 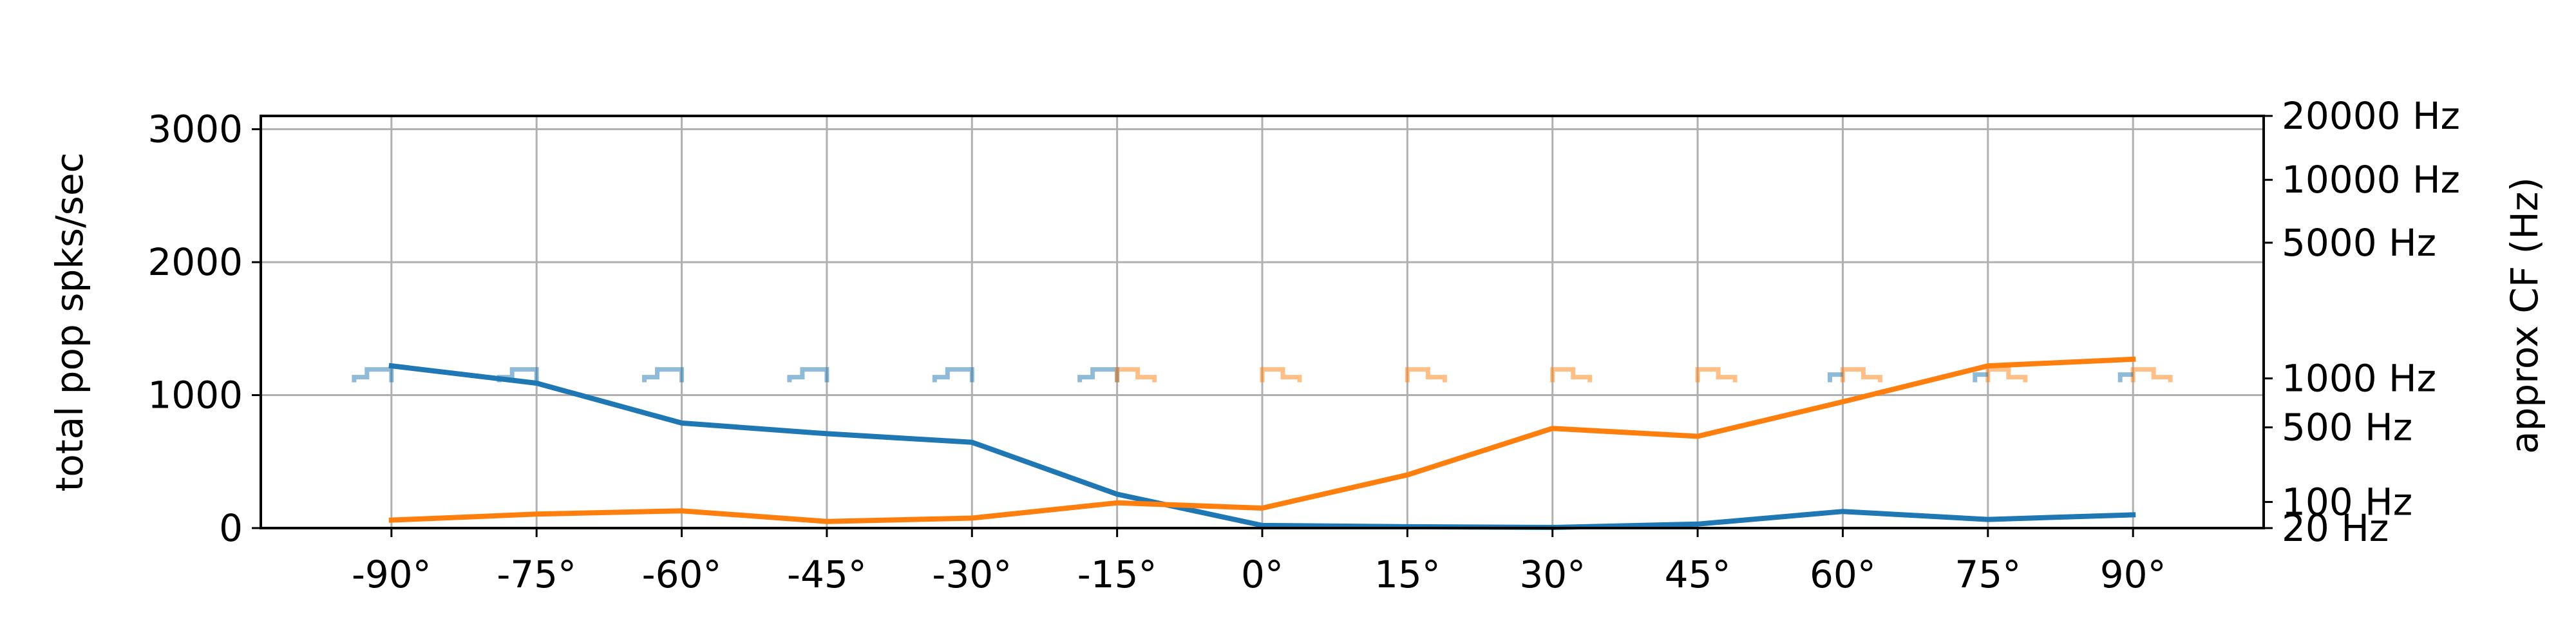 What do you see at coordinates (2359, 379) in the screenshot?
I see `y2-tick-label: 1000 Hz` at bounding box center [2359, 379].